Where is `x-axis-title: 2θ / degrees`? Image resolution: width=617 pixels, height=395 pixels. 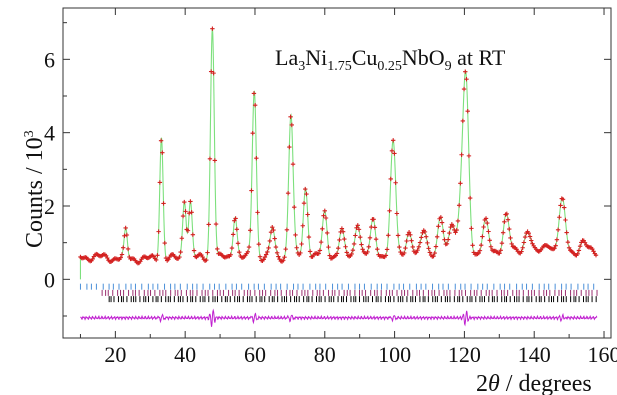 x-axis-title: 2θ / degrees is located at coordinates (534, 383).